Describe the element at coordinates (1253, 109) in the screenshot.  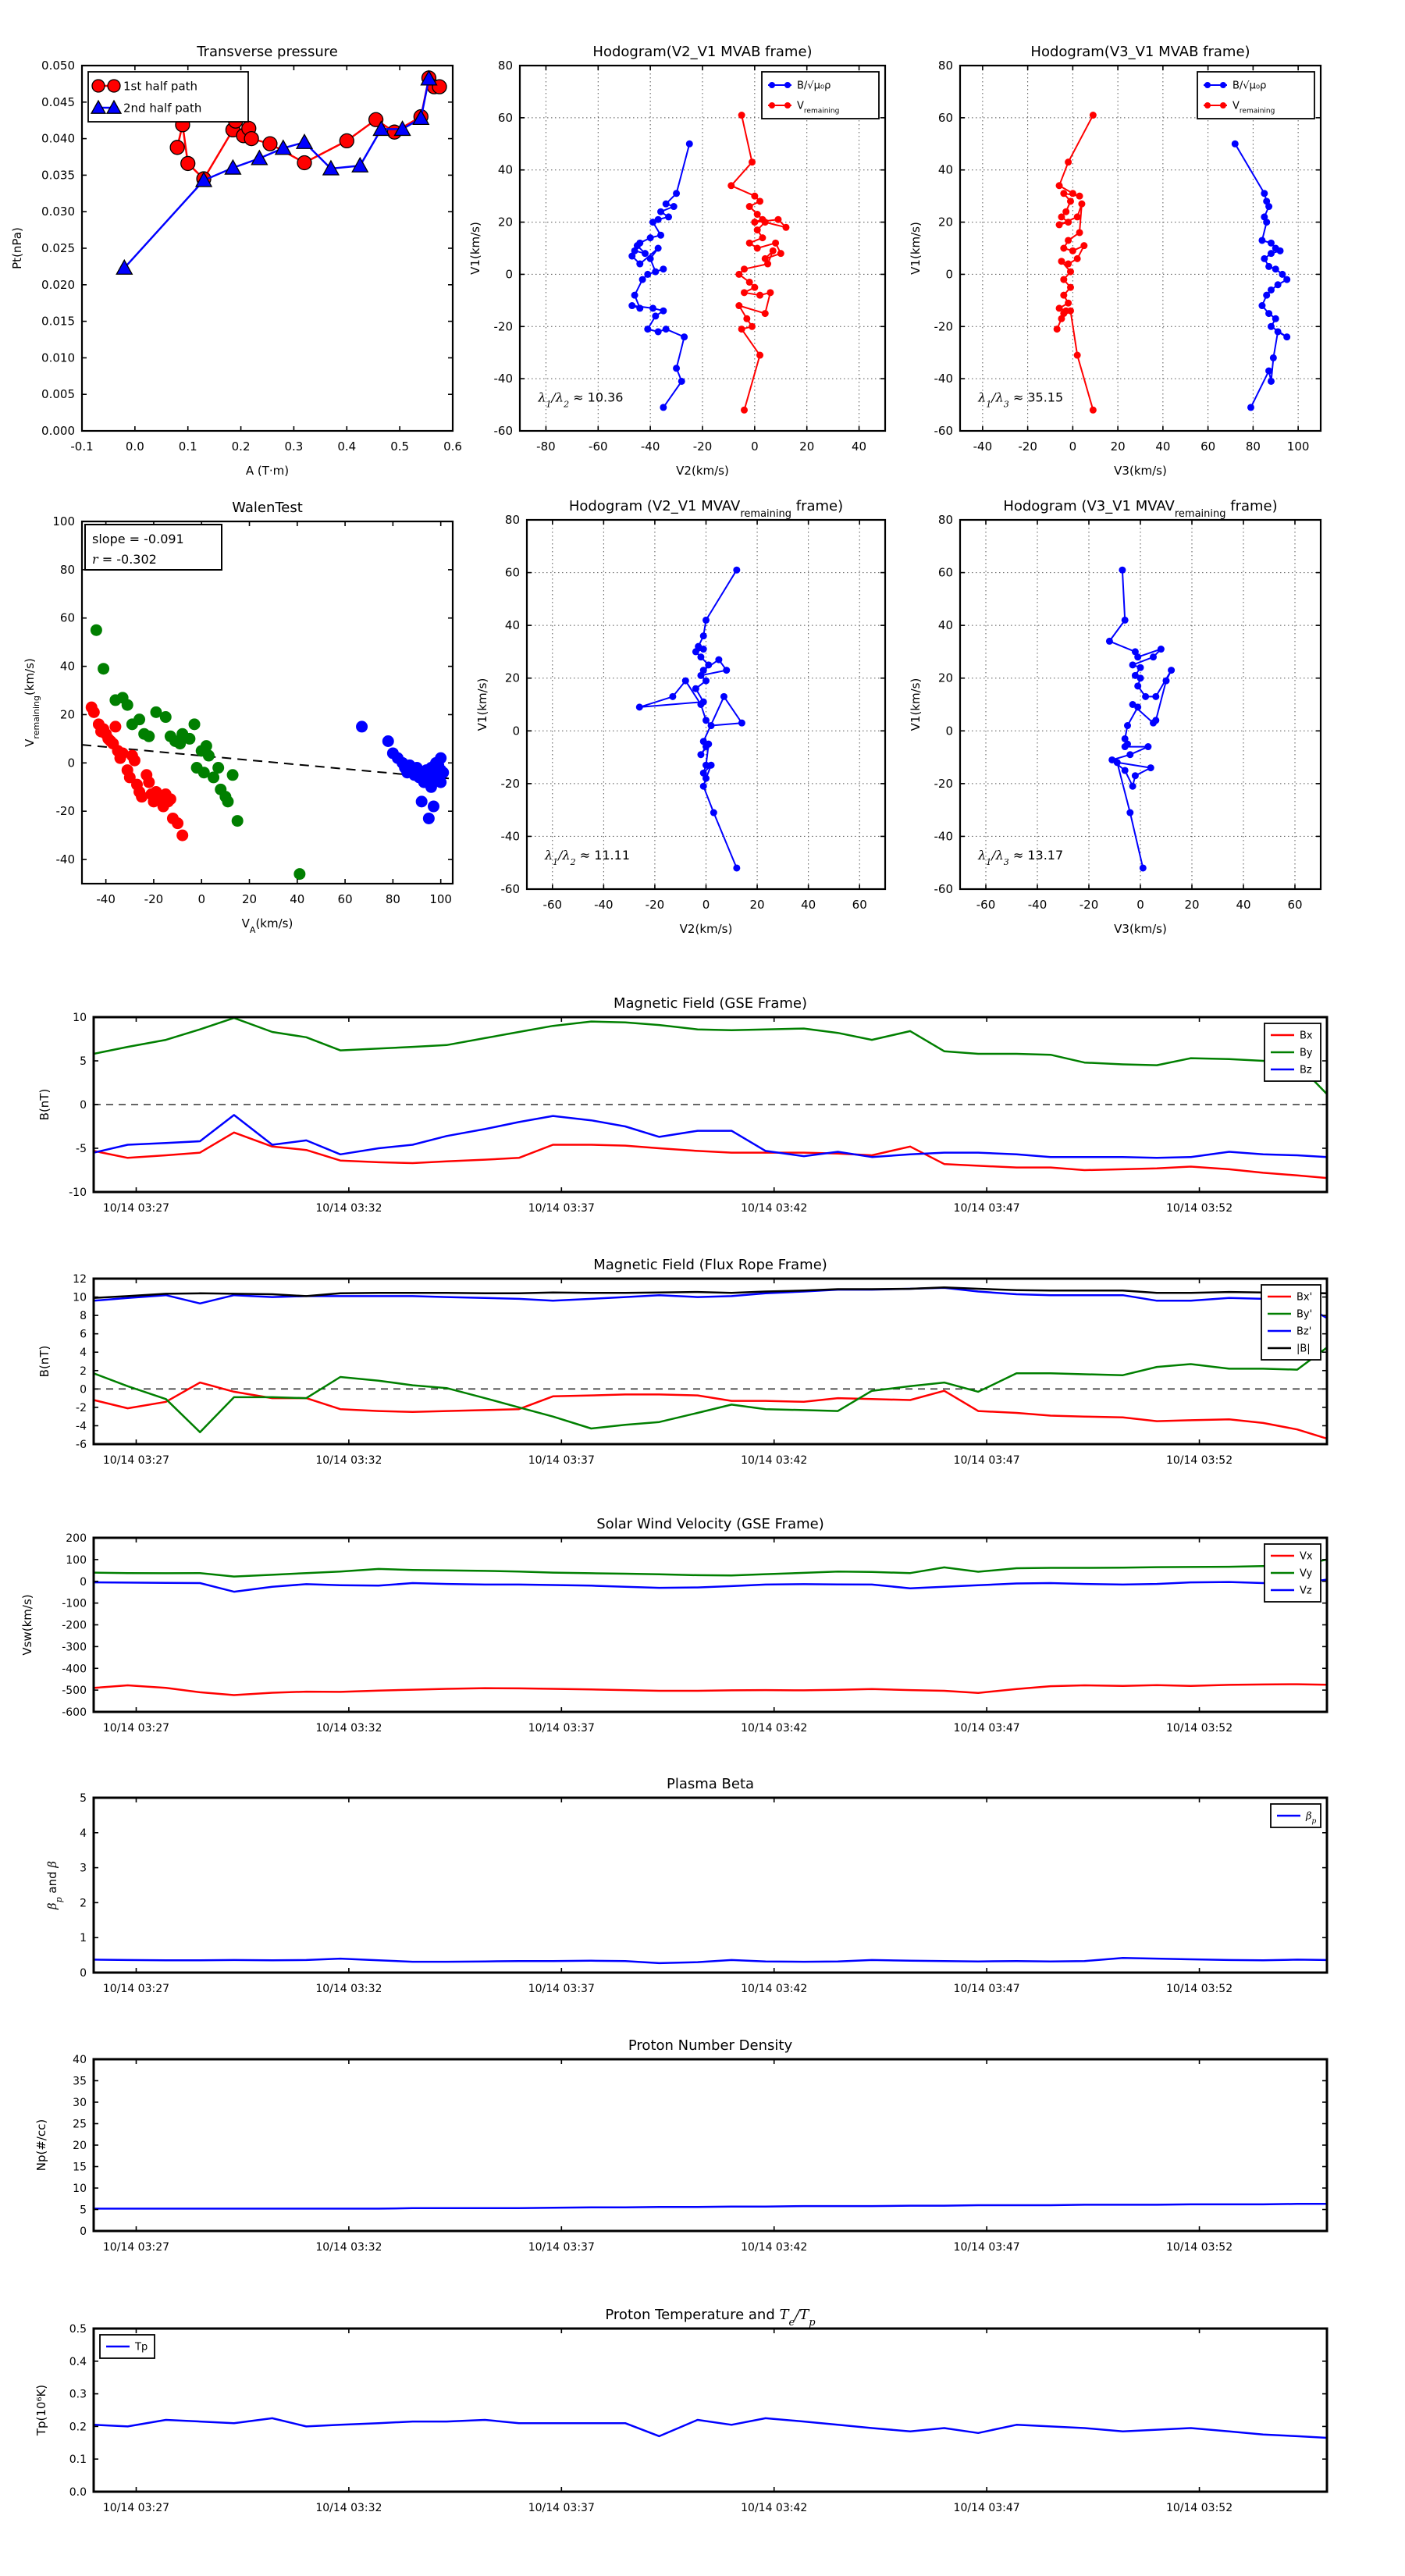
I see `svg-text: Vremaining` at that location.